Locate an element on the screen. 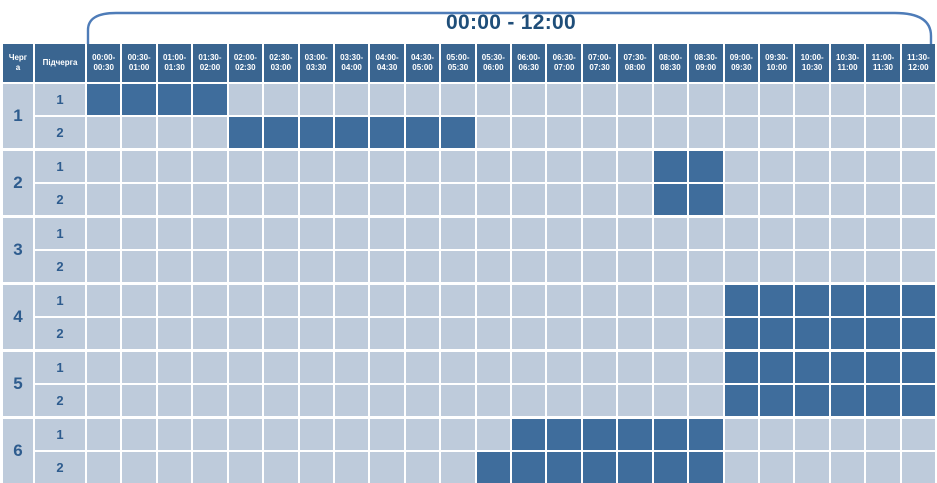 The image size is (937, 483). time-range-bracket is located at coordinates (509, 28).